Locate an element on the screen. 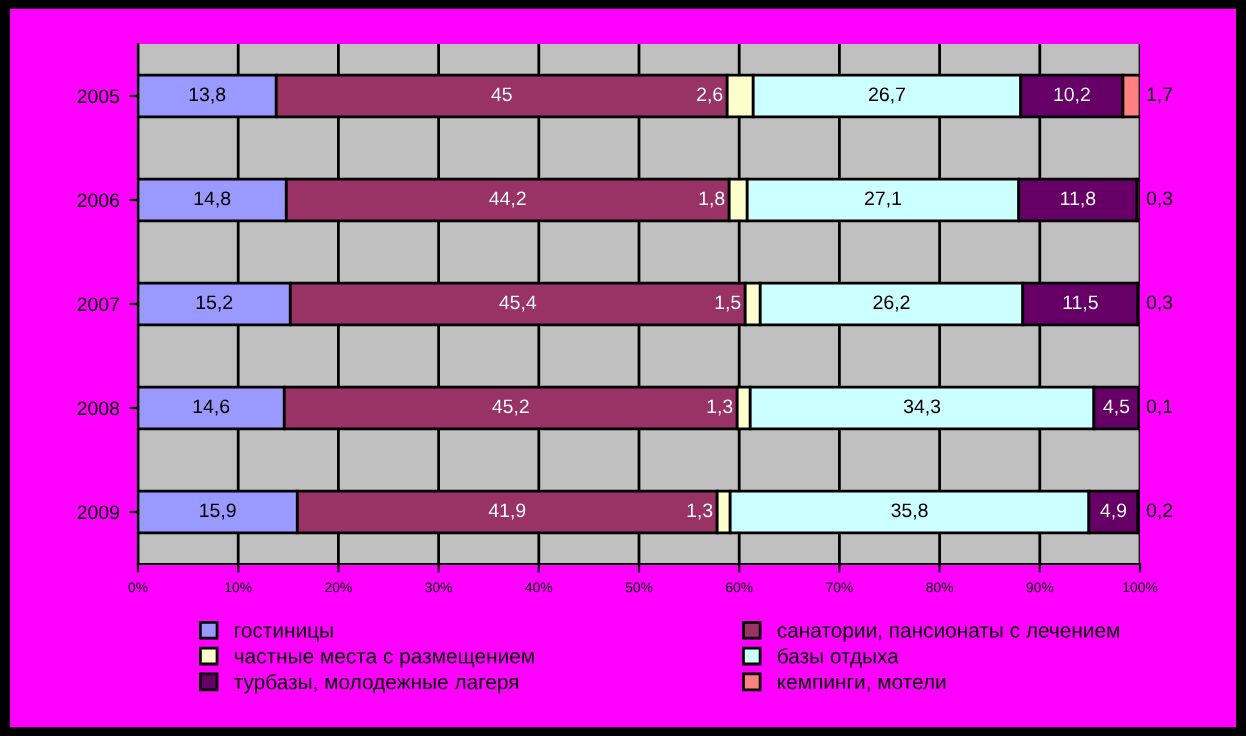 The height and width of the screenshot is (736, 1246). data-label: 34,3 is located at coordinates (922, 407).